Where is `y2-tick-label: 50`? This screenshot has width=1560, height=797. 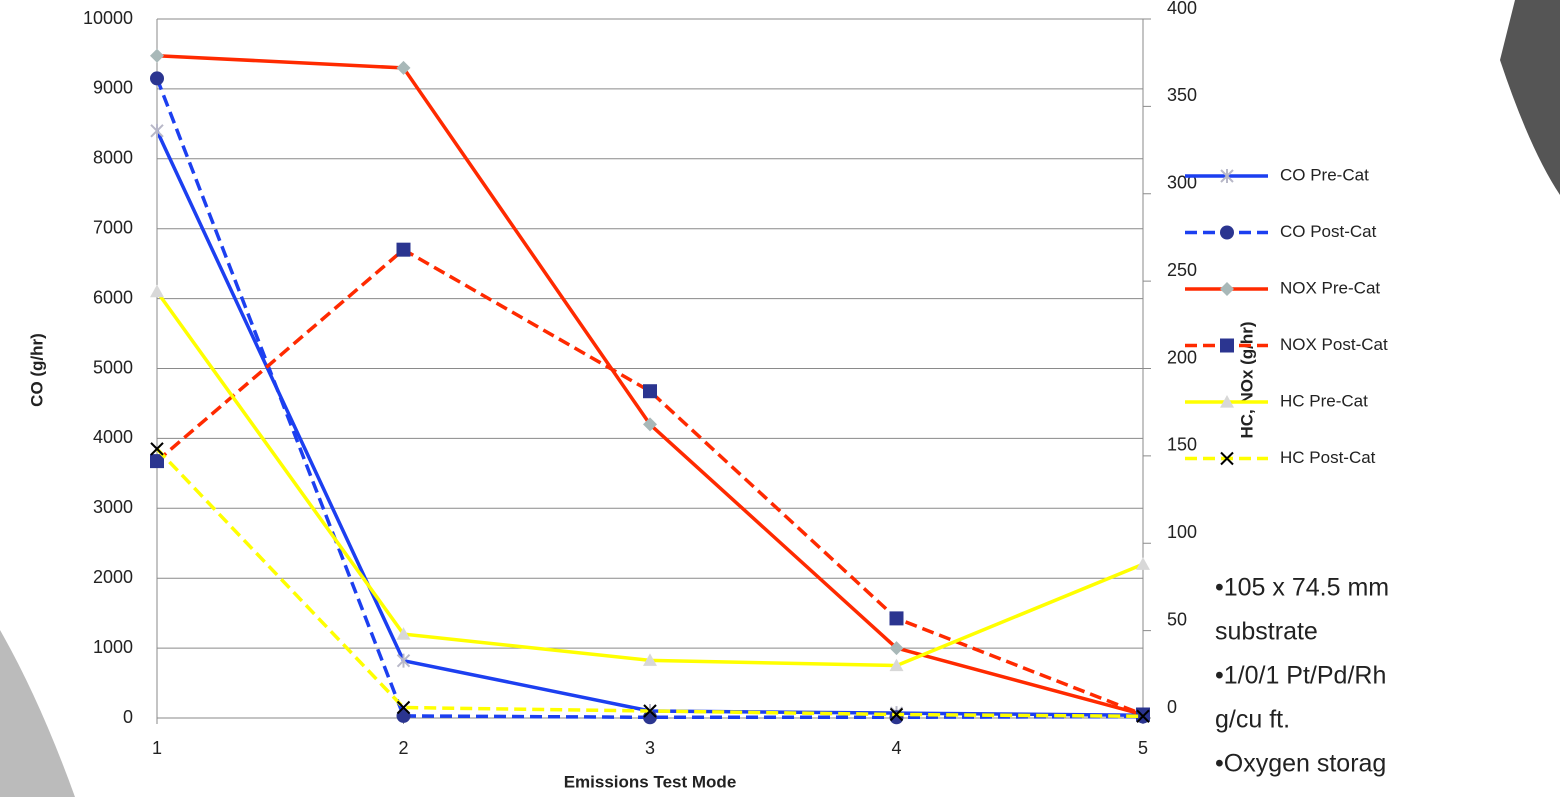 y2-tick-label: 50 is located at coordinates (1177, 619).